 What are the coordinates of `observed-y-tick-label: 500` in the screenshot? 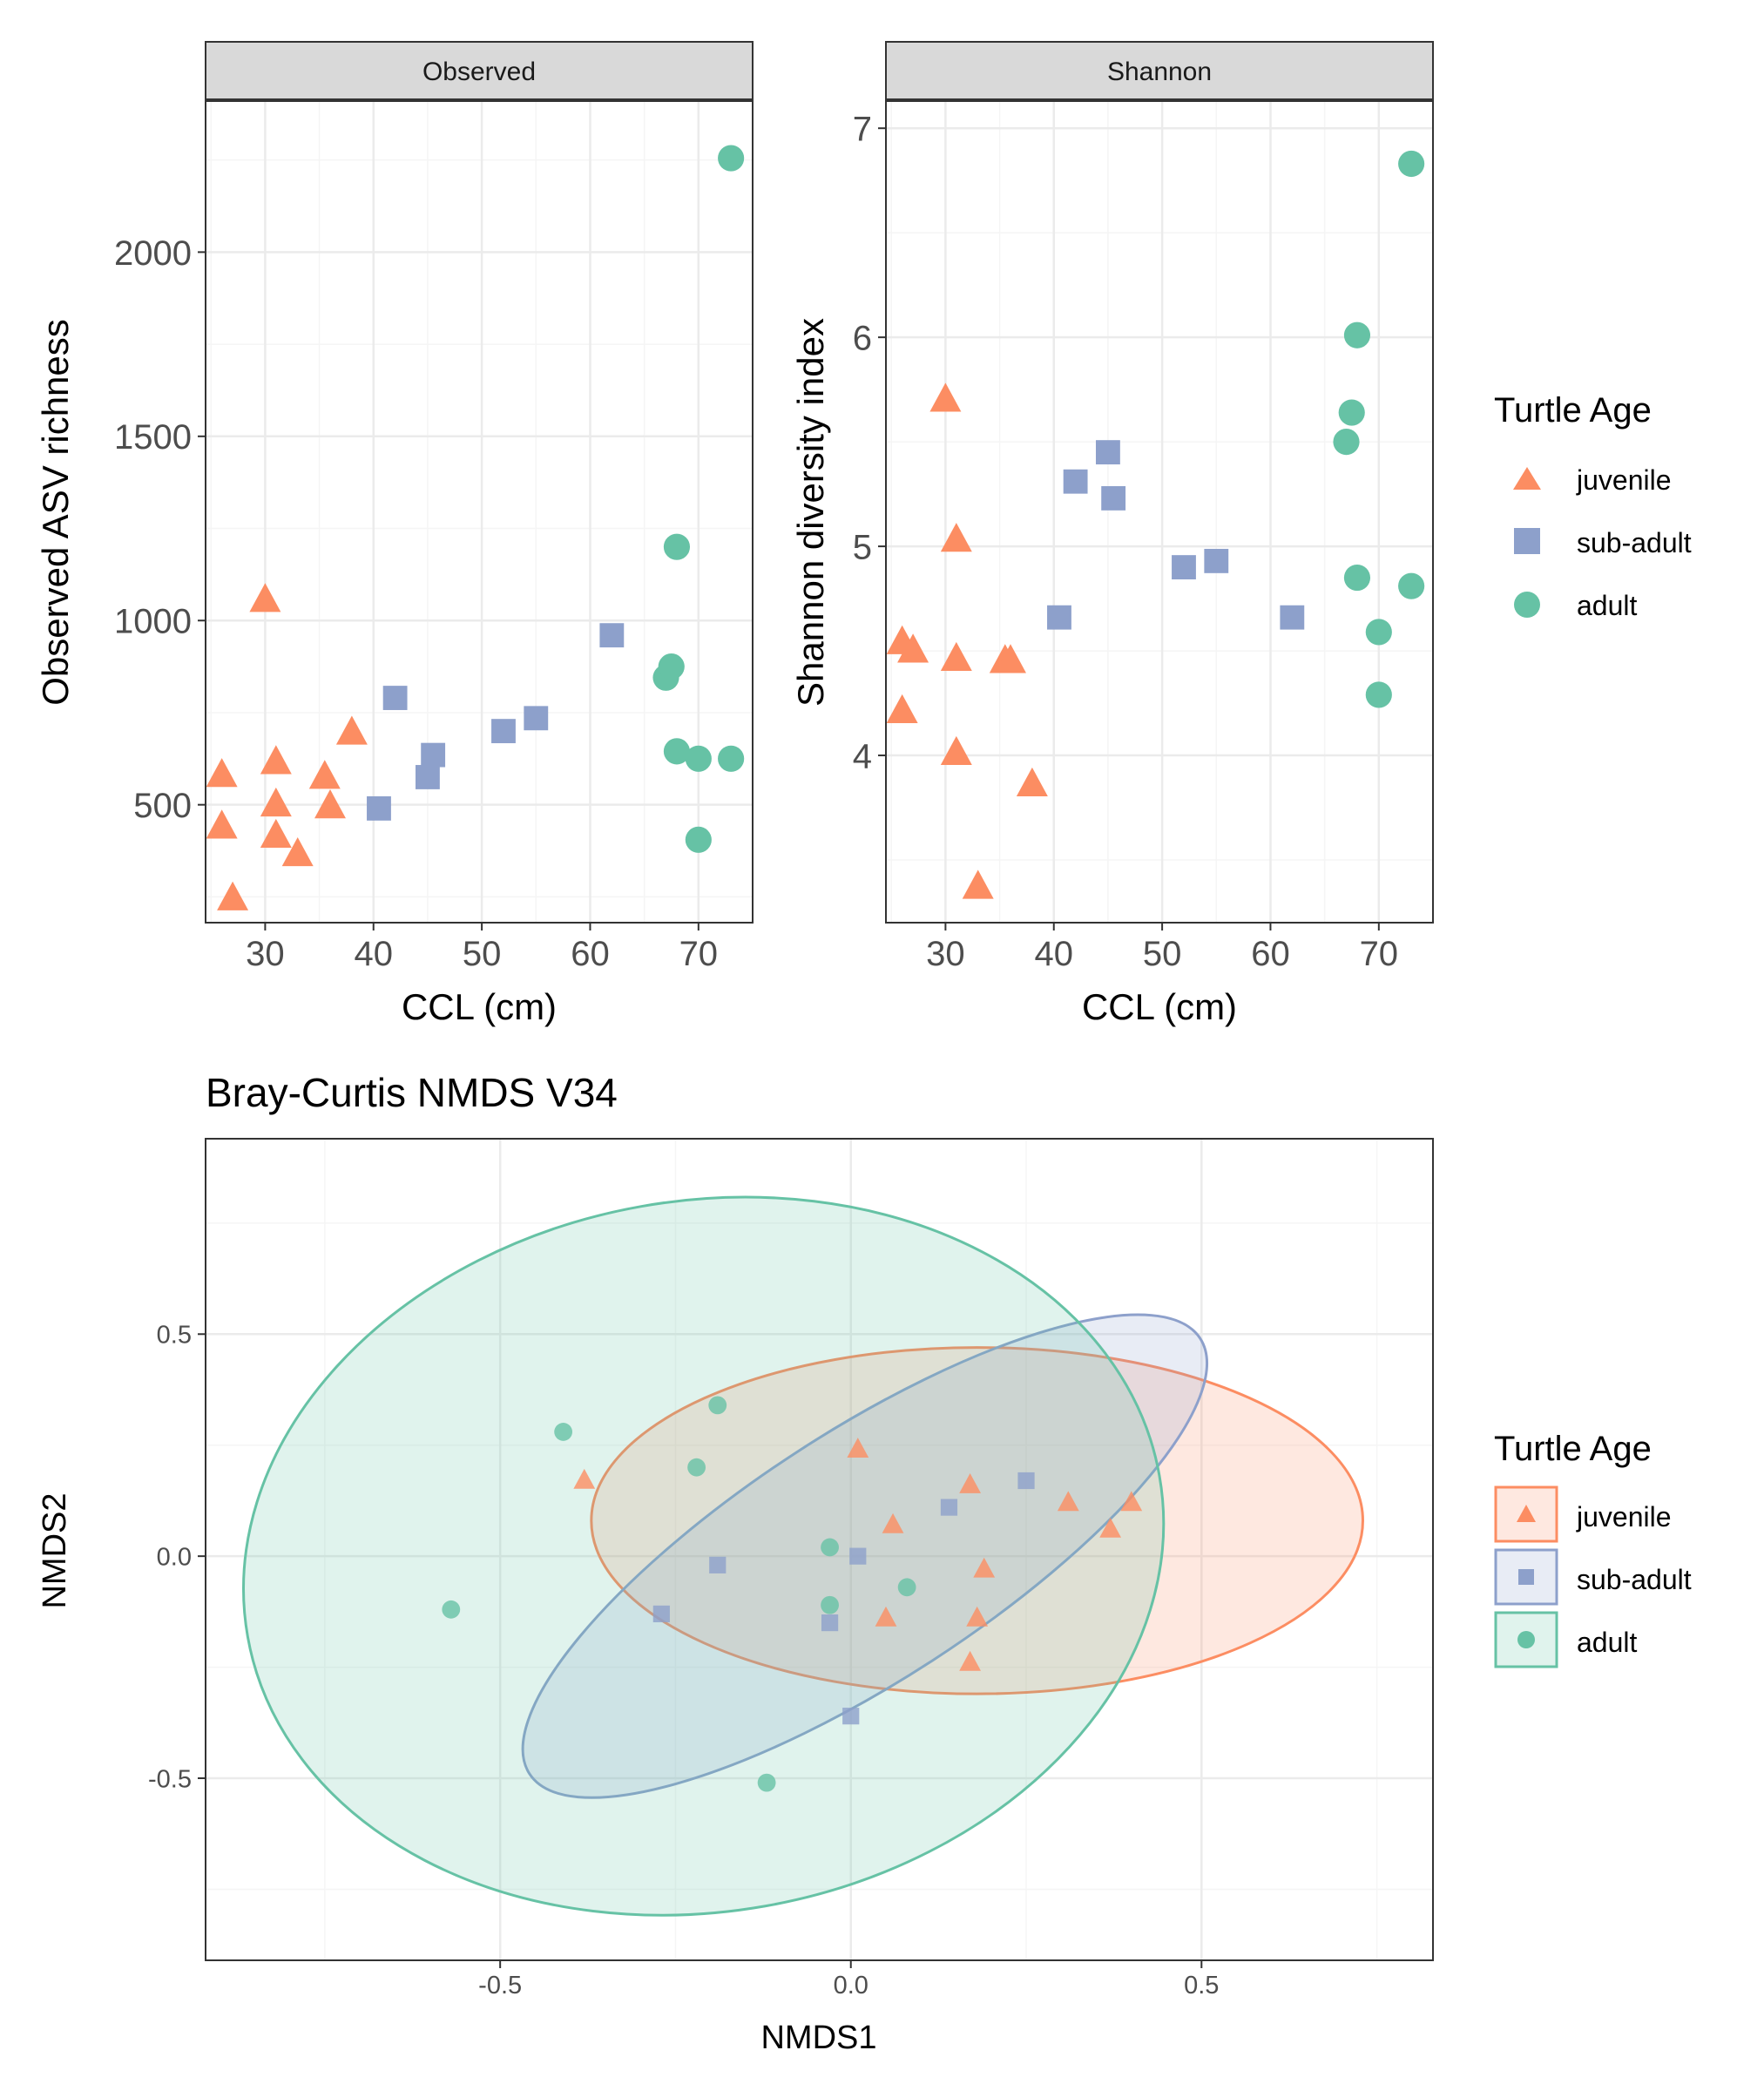 It's located at (162, 806).